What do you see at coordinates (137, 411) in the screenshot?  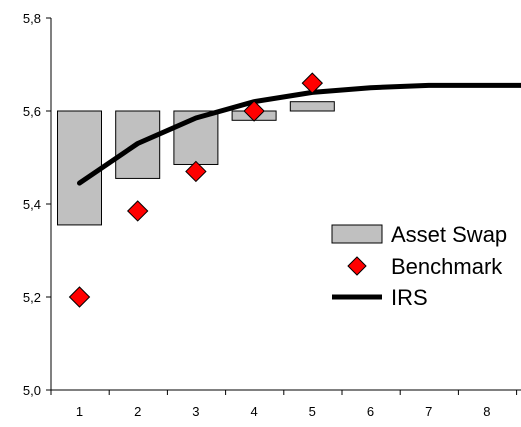 I see `x-tick-label: 2` at bounding box center [137, 411].